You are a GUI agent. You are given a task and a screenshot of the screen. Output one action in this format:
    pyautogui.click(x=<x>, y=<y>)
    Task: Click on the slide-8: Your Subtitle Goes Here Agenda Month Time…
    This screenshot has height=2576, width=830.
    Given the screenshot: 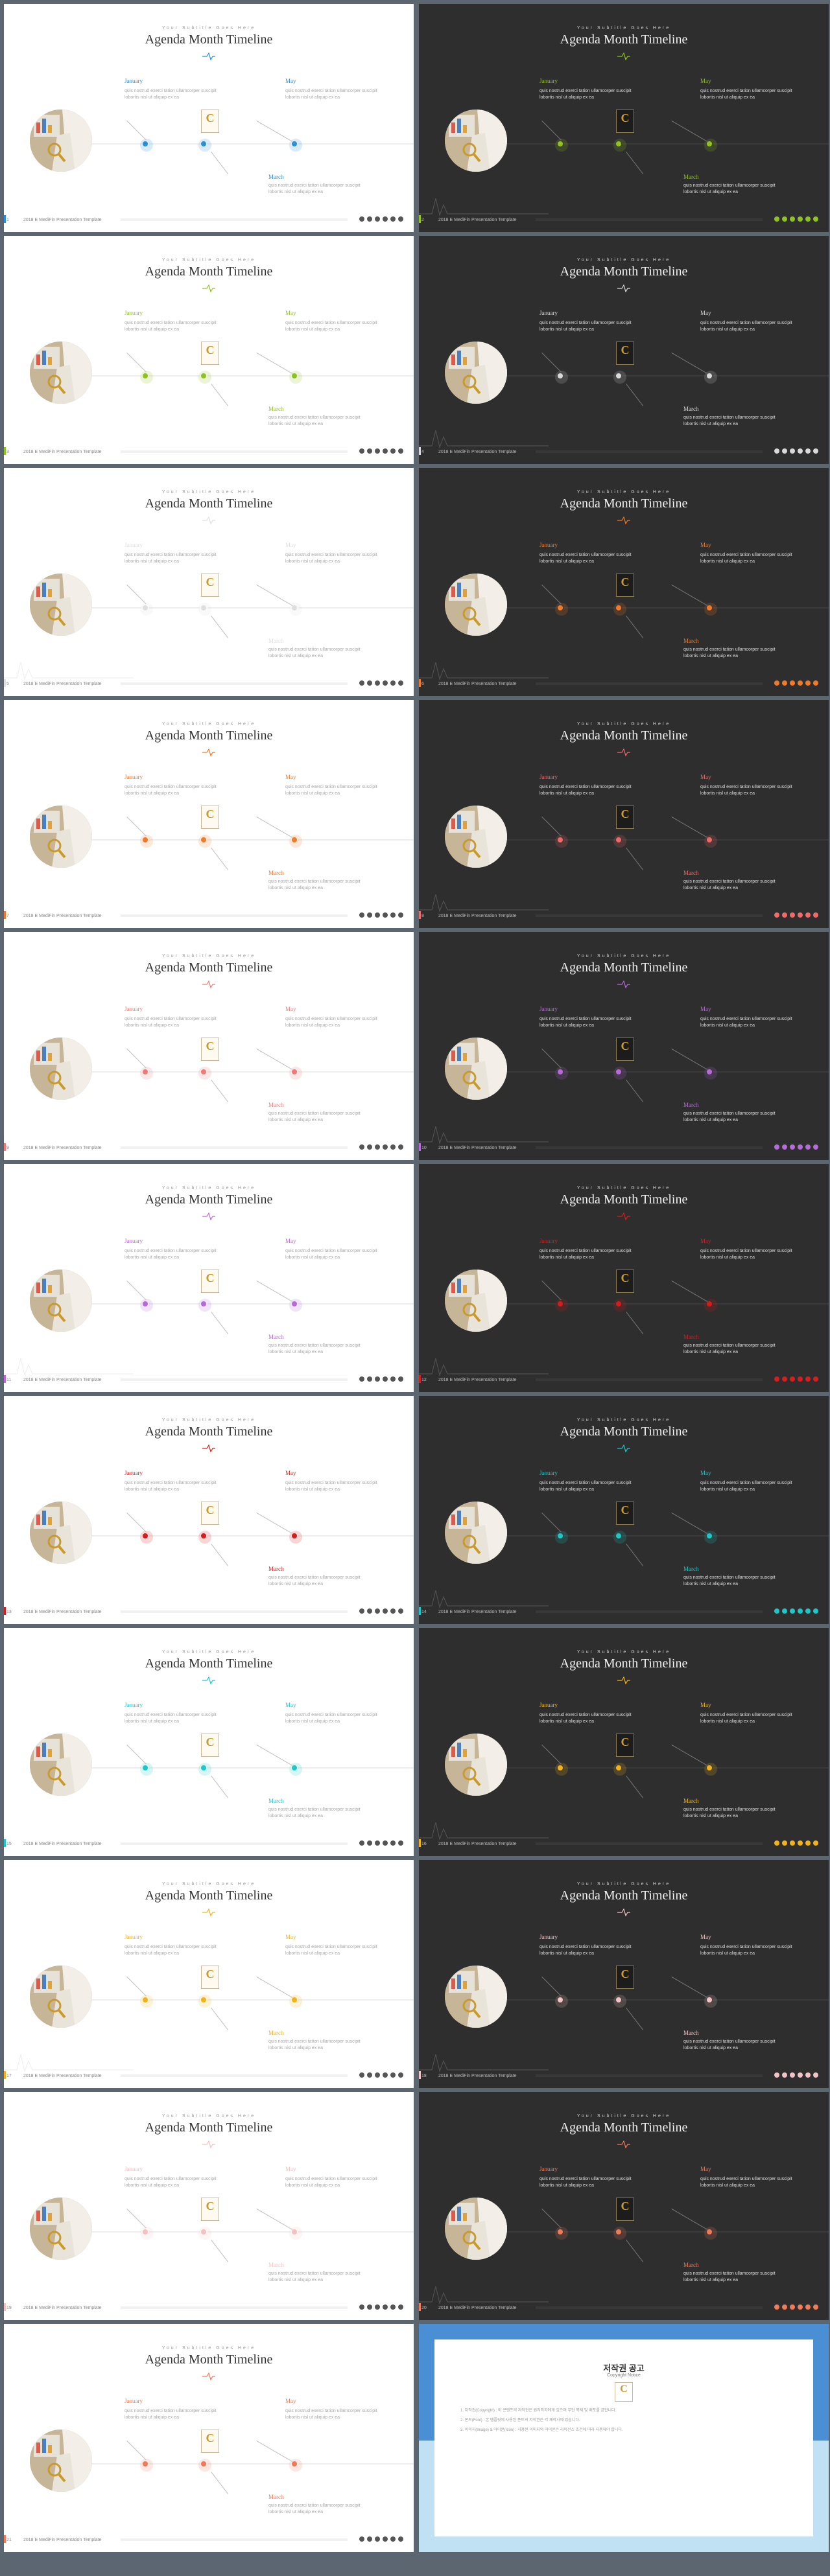 What is the action you would take?
    pyautogui.click(x=624, y=814)
    